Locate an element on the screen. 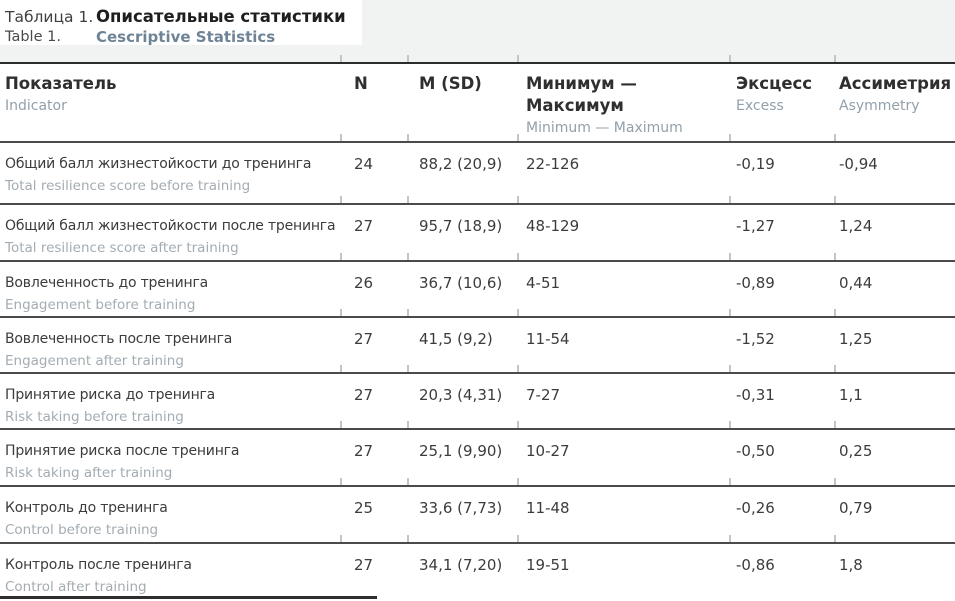 The height and width of the screenshot is (601, 955). cell-excess: -1,52 is located at coordinates (782, 341).